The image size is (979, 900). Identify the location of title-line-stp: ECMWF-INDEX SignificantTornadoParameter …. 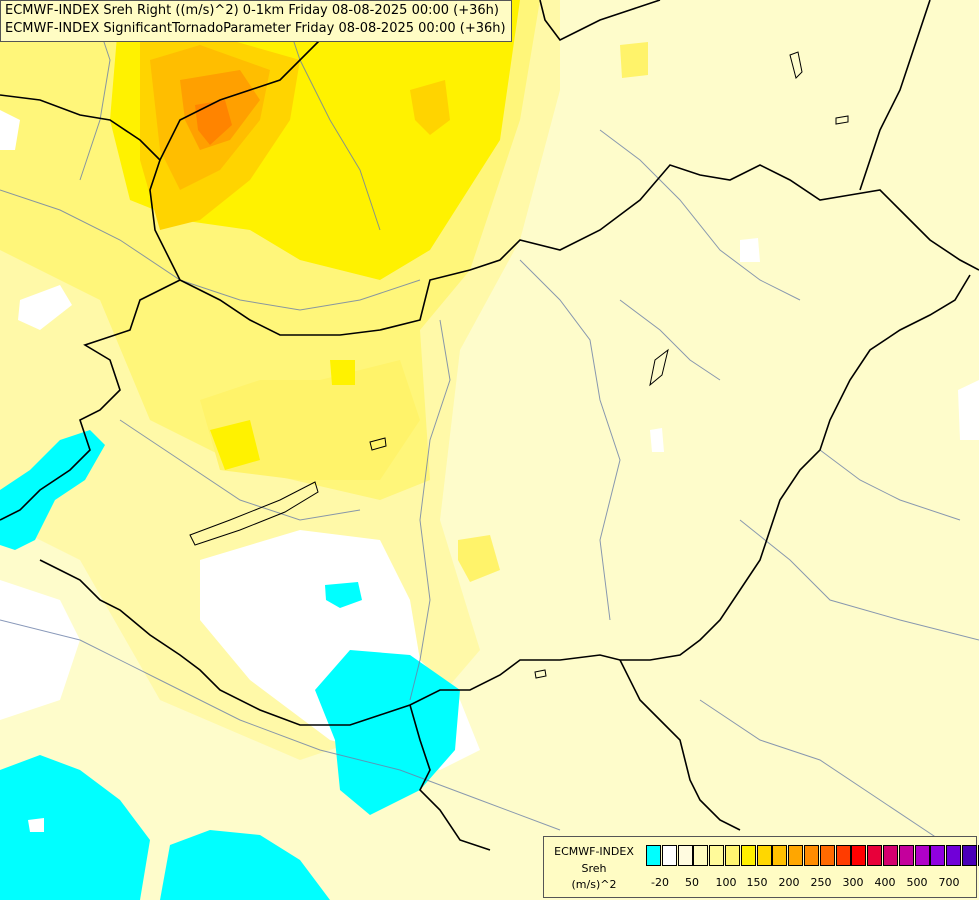
(255, 28).